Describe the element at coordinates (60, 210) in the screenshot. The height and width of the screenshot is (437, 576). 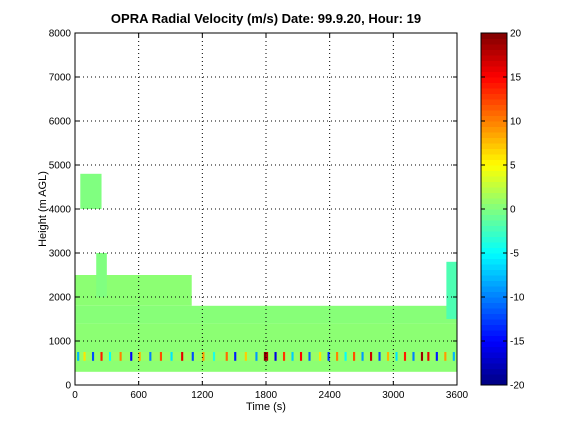
I see `y-tick-label: 4000` at that location.